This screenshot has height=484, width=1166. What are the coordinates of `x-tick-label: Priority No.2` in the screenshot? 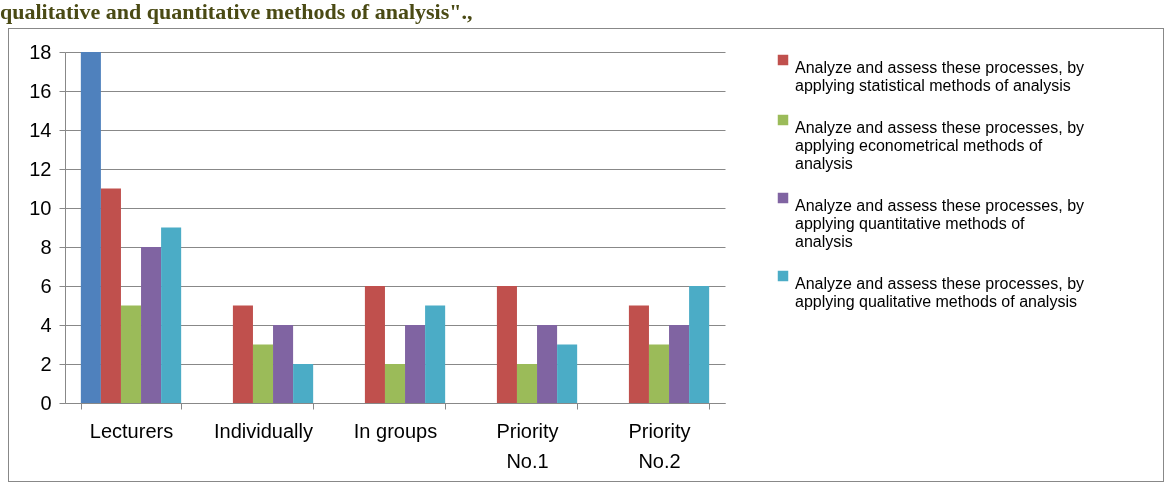 It's located at (659, 445).